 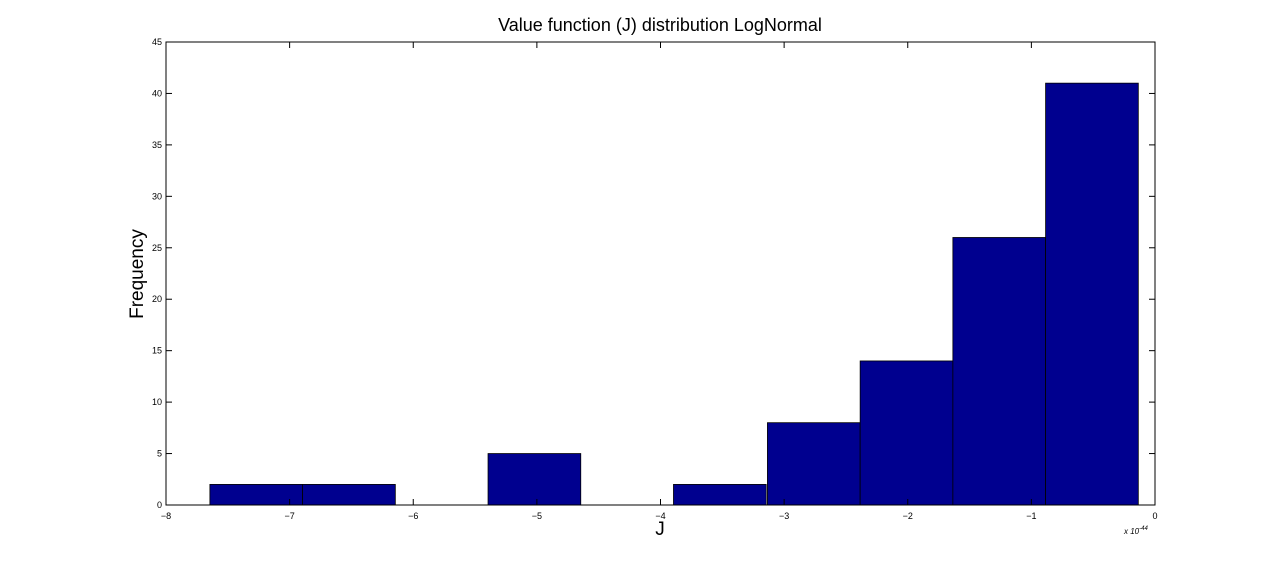 I want to click on y-tick-label: 35, so click(x=157, y=145).